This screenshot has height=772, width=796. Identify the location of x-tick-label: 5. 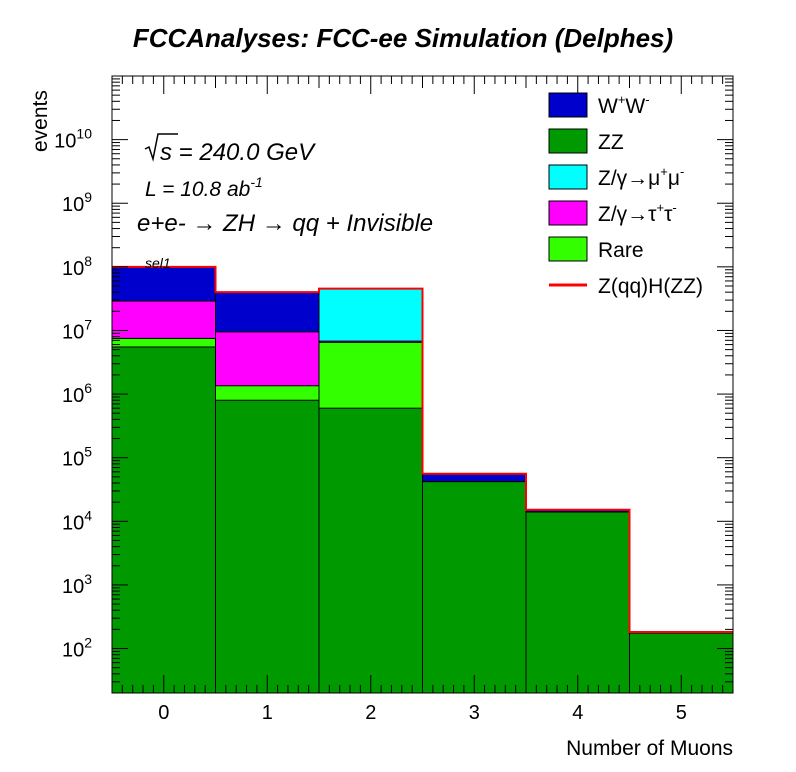
(681, 713).